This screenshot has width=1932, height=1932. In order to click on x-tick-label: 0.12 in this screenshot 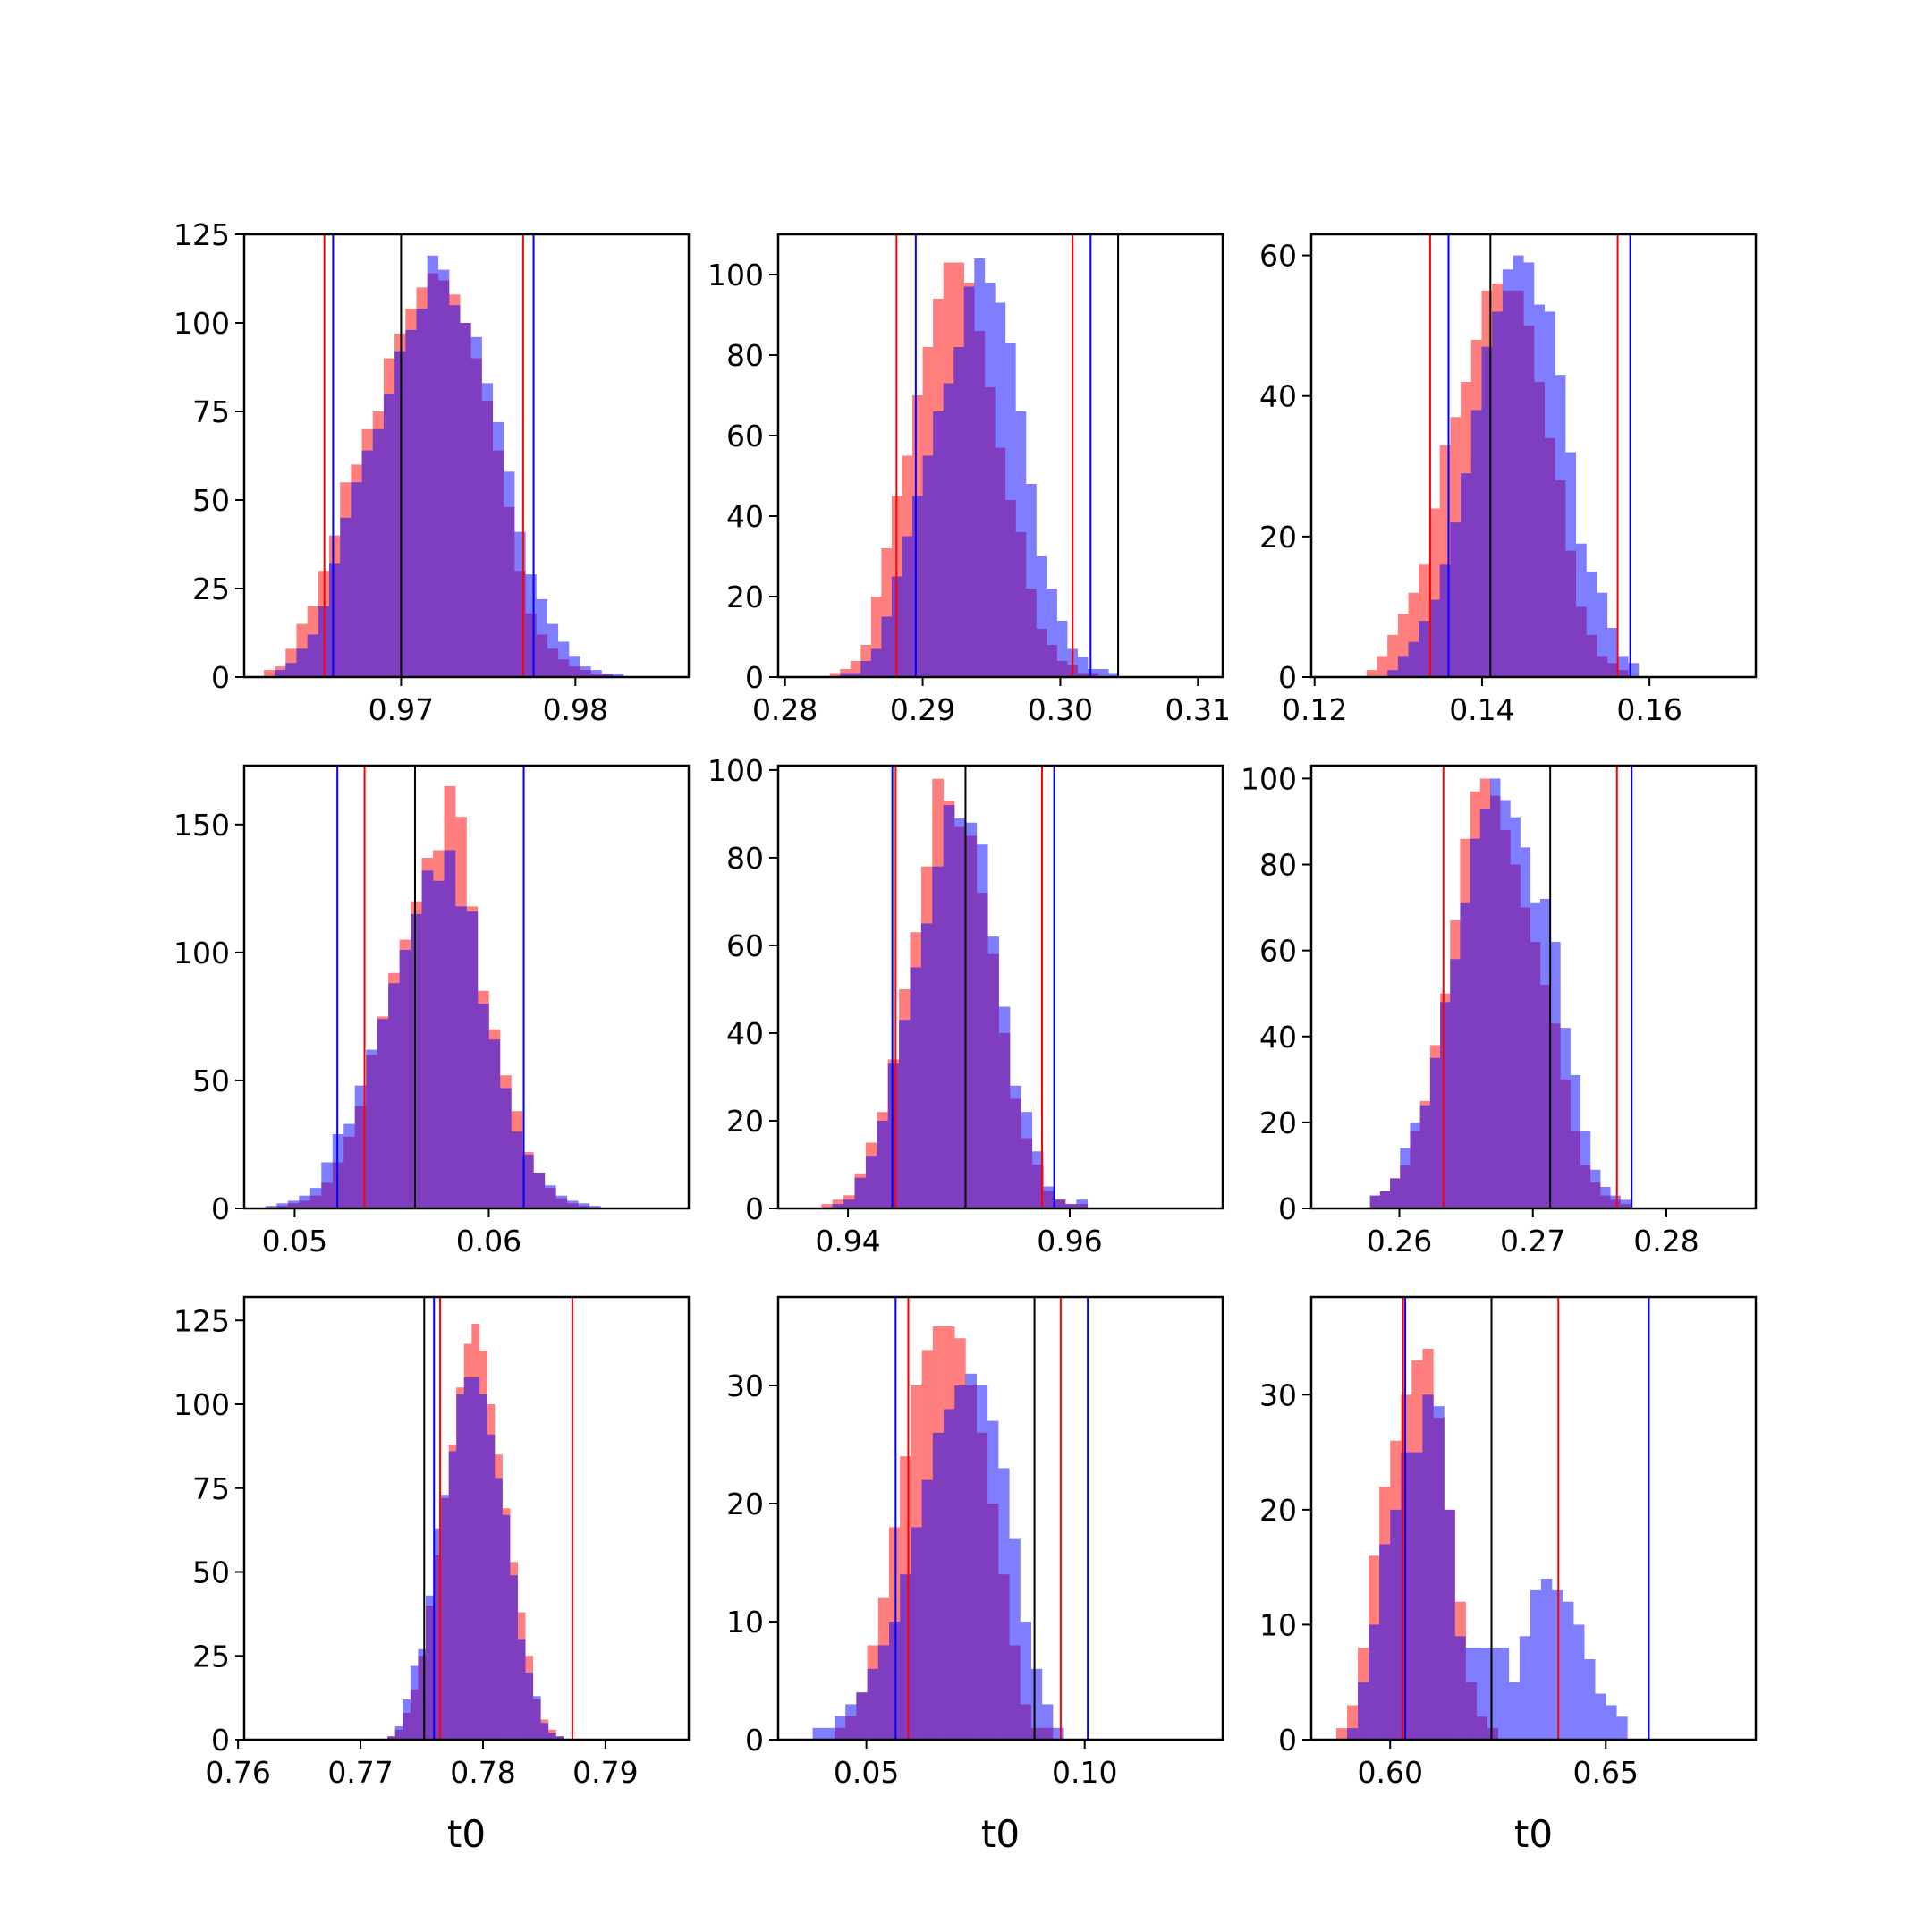, I will do `click(1314, 709)`.